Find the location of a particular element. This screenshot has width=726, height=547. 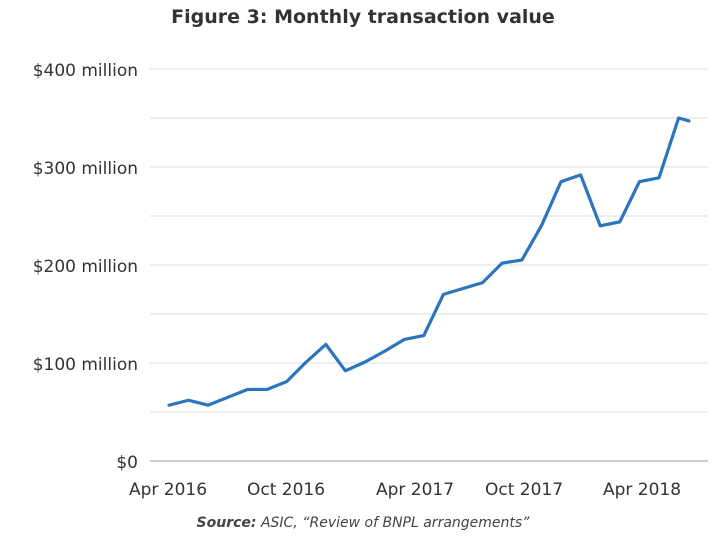

x-tick-label: Oct 2017 is located at coordinates (524, 490).